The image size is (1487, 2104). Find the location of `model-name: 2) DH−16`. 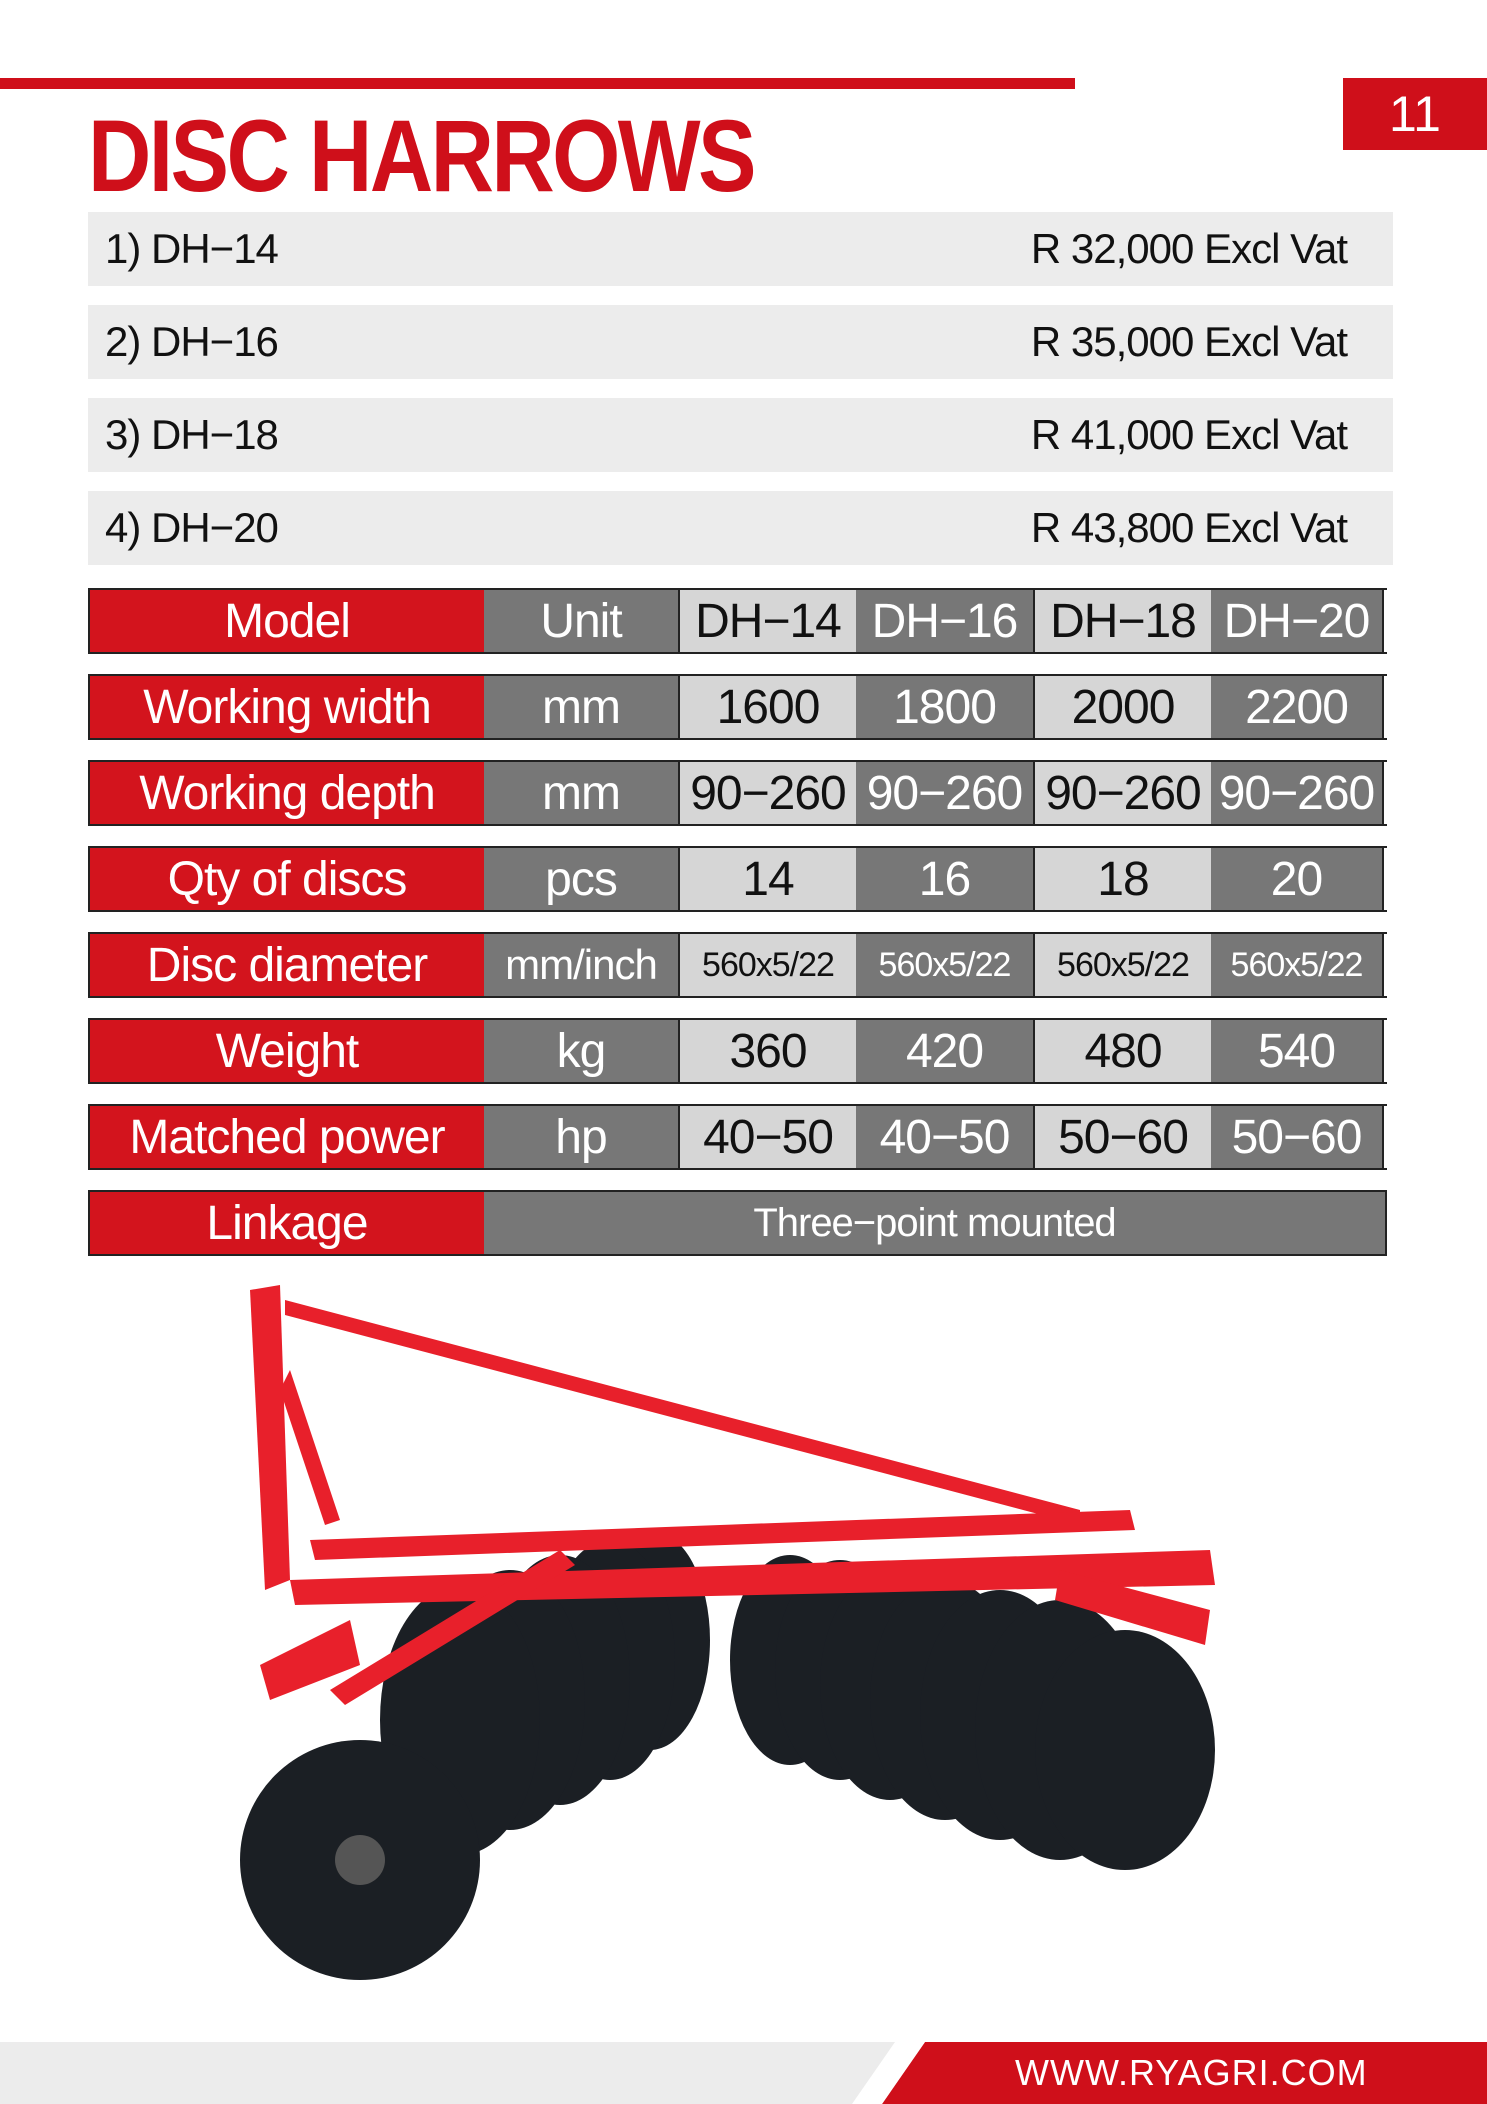

model-name: 2) DH−16 is located at coordinates (192, 341).